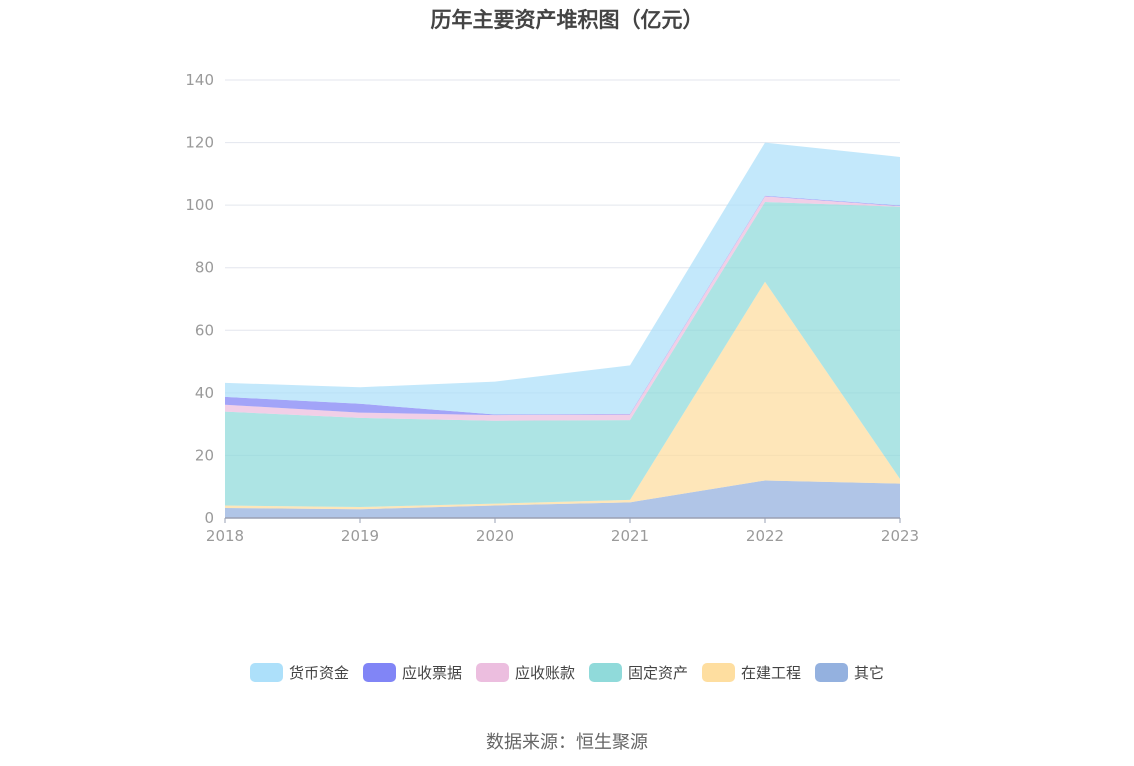 The width and height of the screenshot is (1134, 766). I want to click on legend-label: 应收账款, so click(544, 673).